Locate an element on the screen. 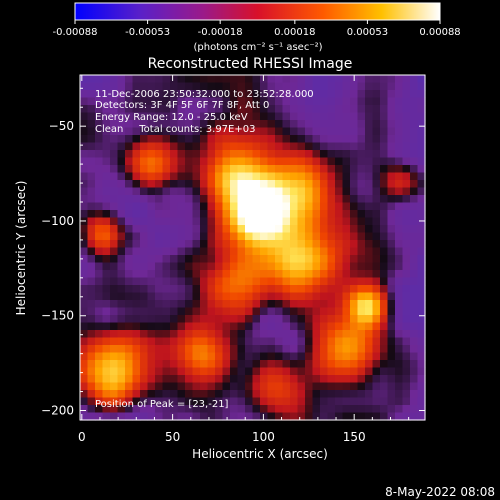  x-tick-label: 50 is located at coordinates (172, 437).